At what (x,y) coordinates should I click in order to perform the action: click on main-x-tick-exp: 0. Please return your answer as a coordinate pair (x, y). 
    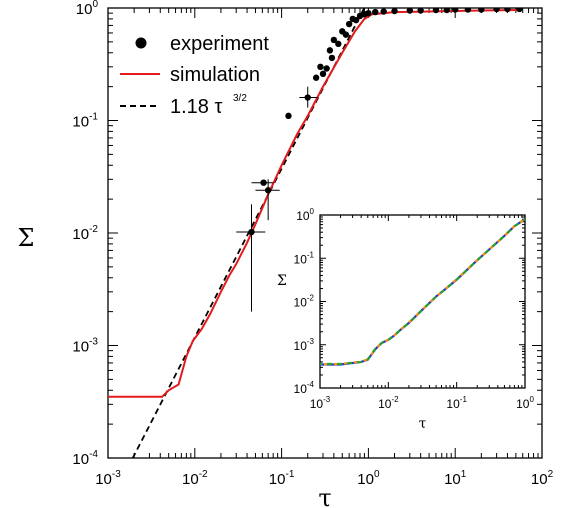
    Looking at the image, I should click on (377, 474).